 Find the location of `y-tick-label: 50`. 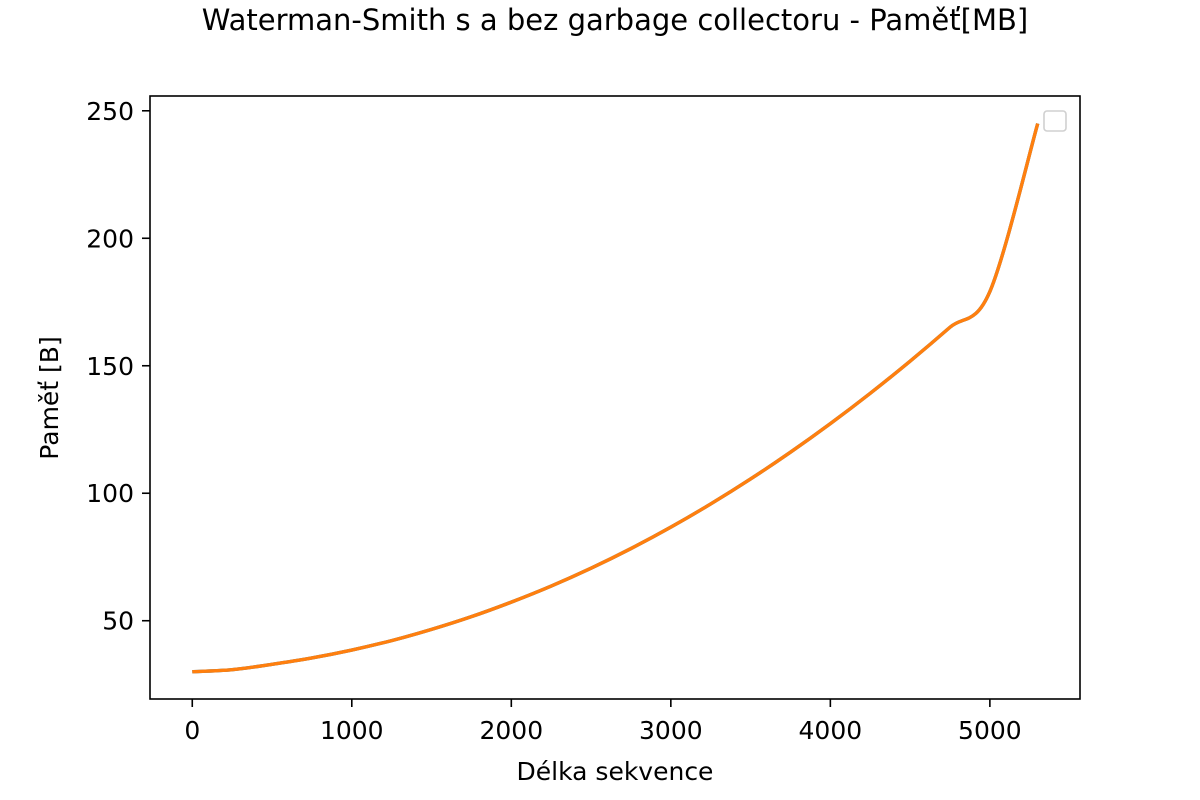

y-tick-label: 50 is located at coordinates (118, 621).